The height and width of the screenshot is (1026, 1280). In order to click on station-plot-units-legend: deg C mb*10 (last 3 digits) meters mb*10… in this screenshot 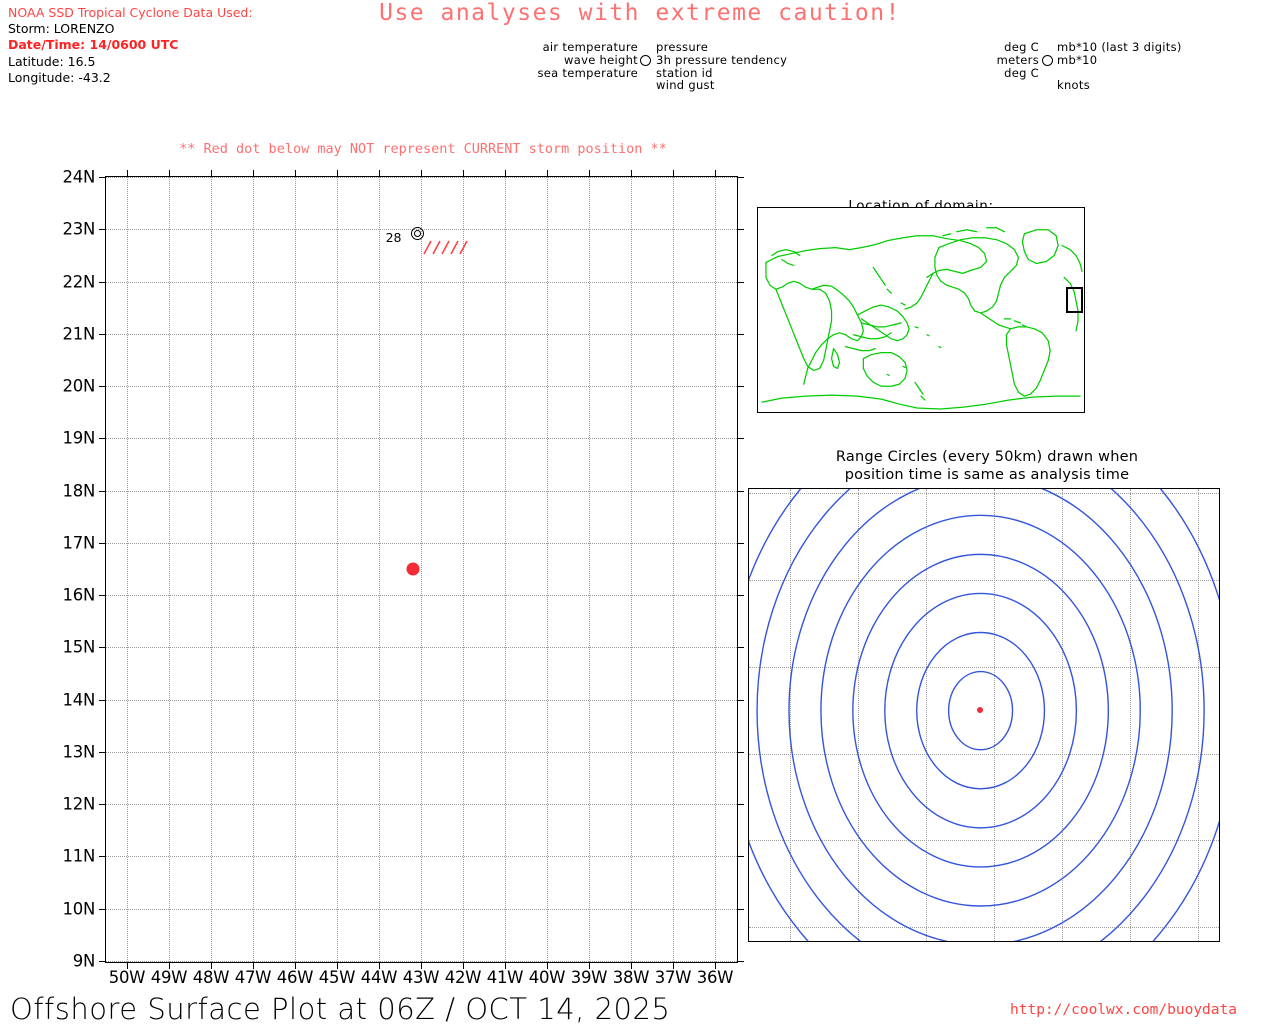, I will do `click(1083, 66)`.